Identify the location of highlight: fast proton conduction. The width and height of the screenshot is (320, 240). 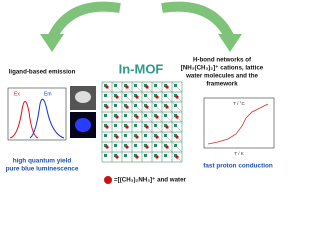
(238, 166).